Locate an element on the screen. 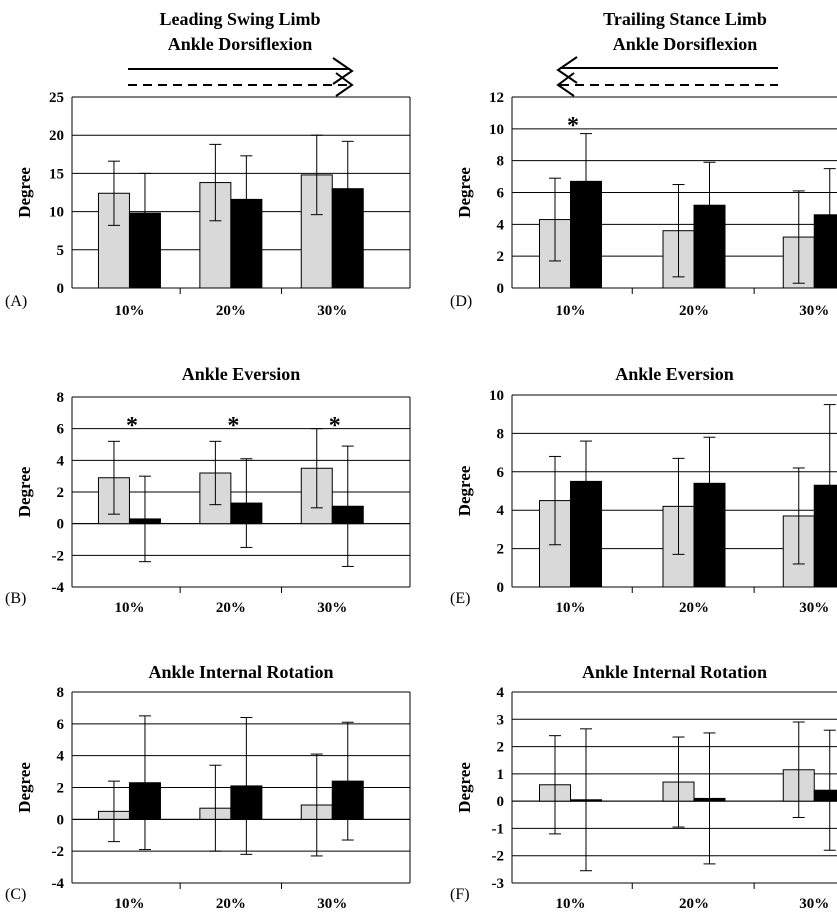  y-tick-label: 15 is located at coordinates (56, 174).